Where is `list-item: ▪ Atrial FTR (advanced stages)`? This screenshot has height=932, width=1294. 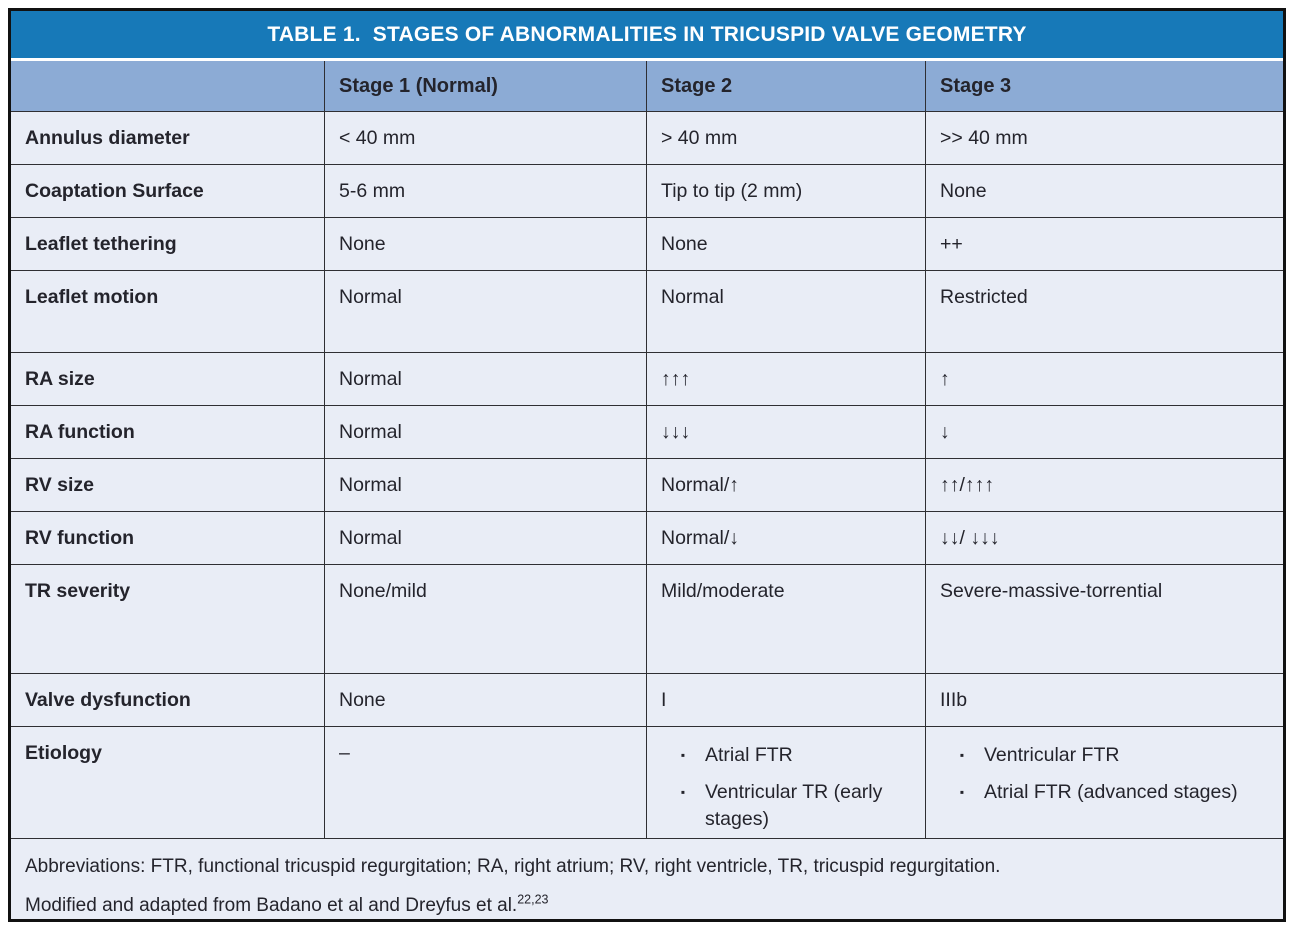 list-item: ▪ Atrial FTR (advanced stages) is located at coordinates (1104, 792).